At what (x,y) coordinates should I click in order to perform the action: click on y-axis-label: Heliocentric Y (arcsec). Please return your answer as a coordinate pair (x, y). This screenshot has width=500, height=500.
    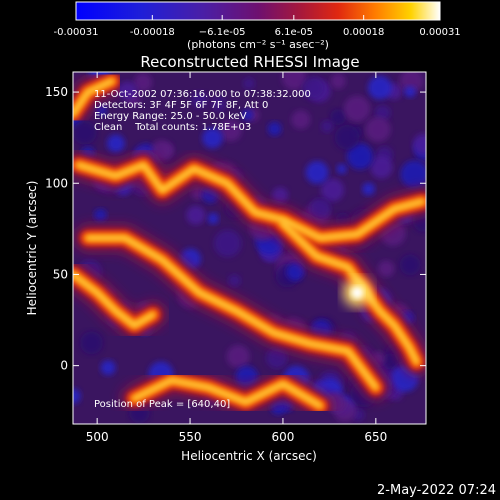
    Looking at the image, I should click on (32, 248).